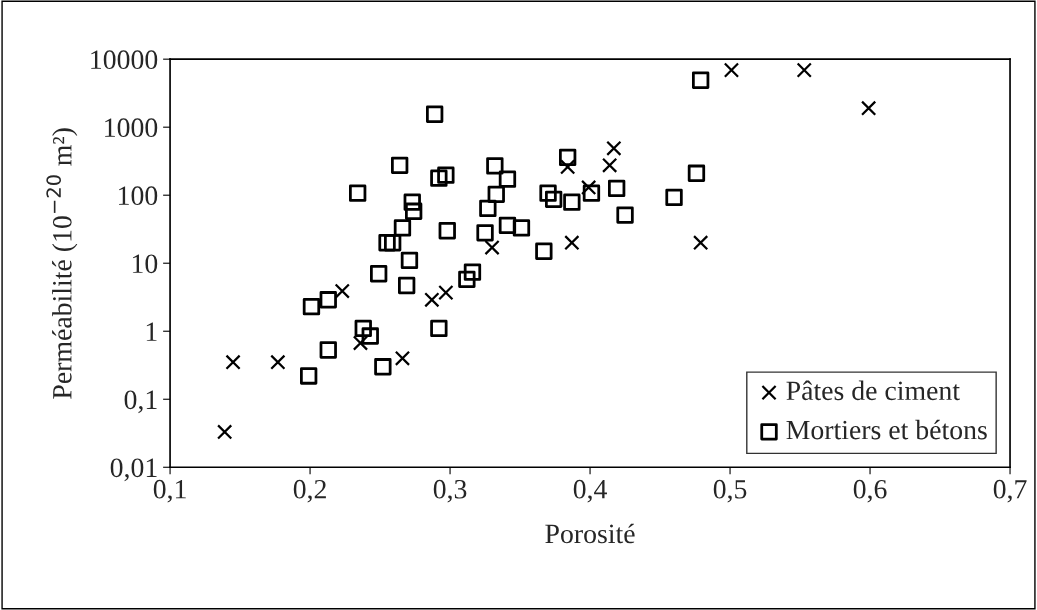 The height and width of the screenshot is (610, 1037). Describe the element at coordinates (138, 196) in the screenshot. I see `y-tick-label: 100` at that location.